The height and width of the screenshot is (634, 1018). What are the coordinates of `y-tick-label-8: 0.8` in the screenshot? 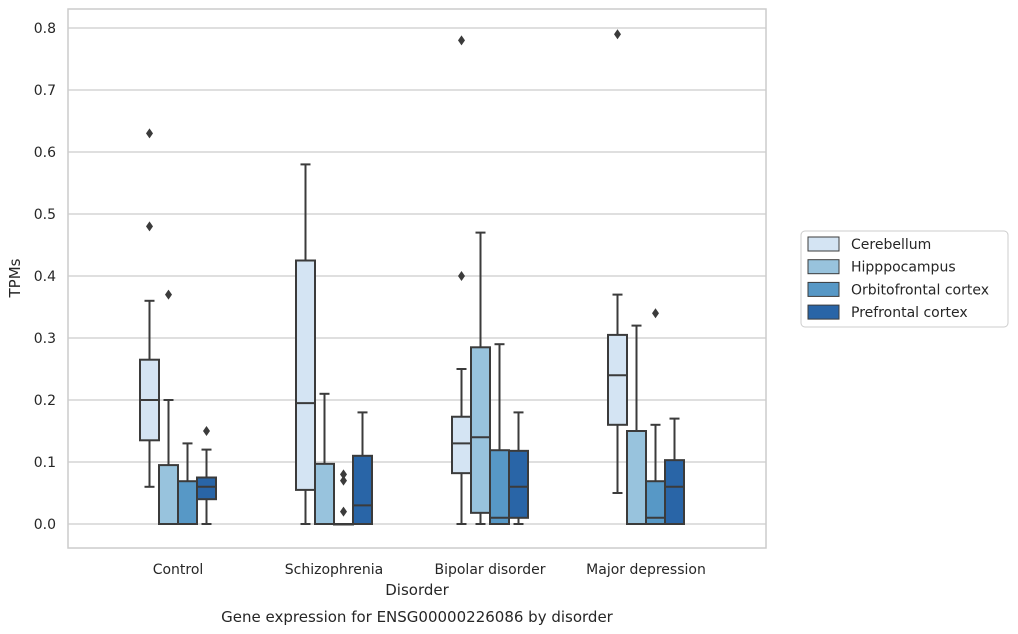 It's located at (45, 29).